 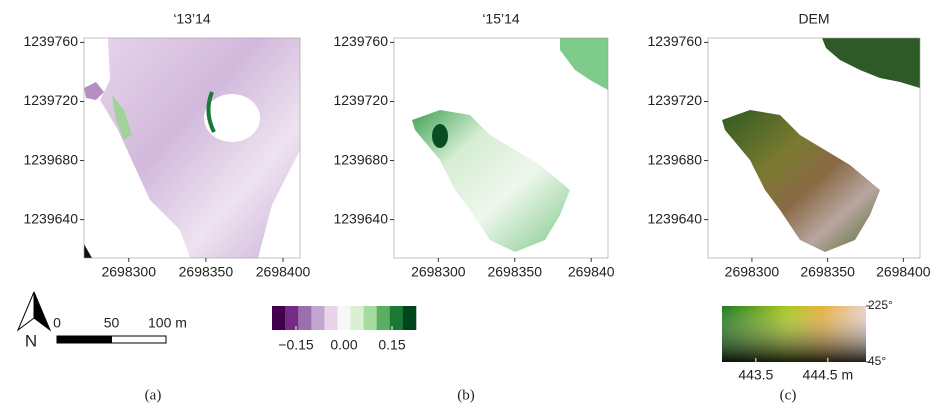 What do you see at coordinates (391, 345) in the screenshot?
I see `colorbar-label: 0.15` at bounding box center [391, 345].